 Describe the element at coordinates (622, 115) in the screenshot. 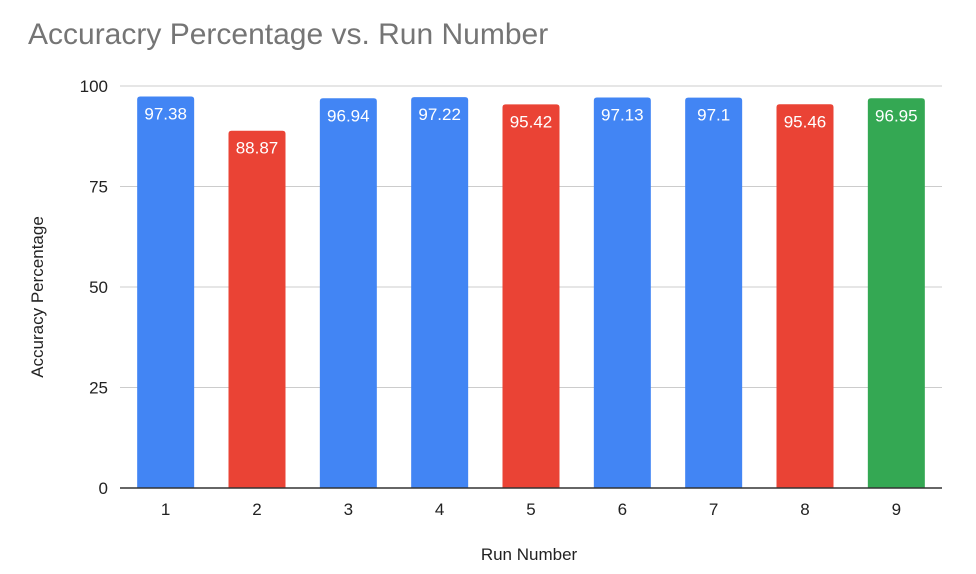

I see `data-label-run-6: 97.13` at that location.